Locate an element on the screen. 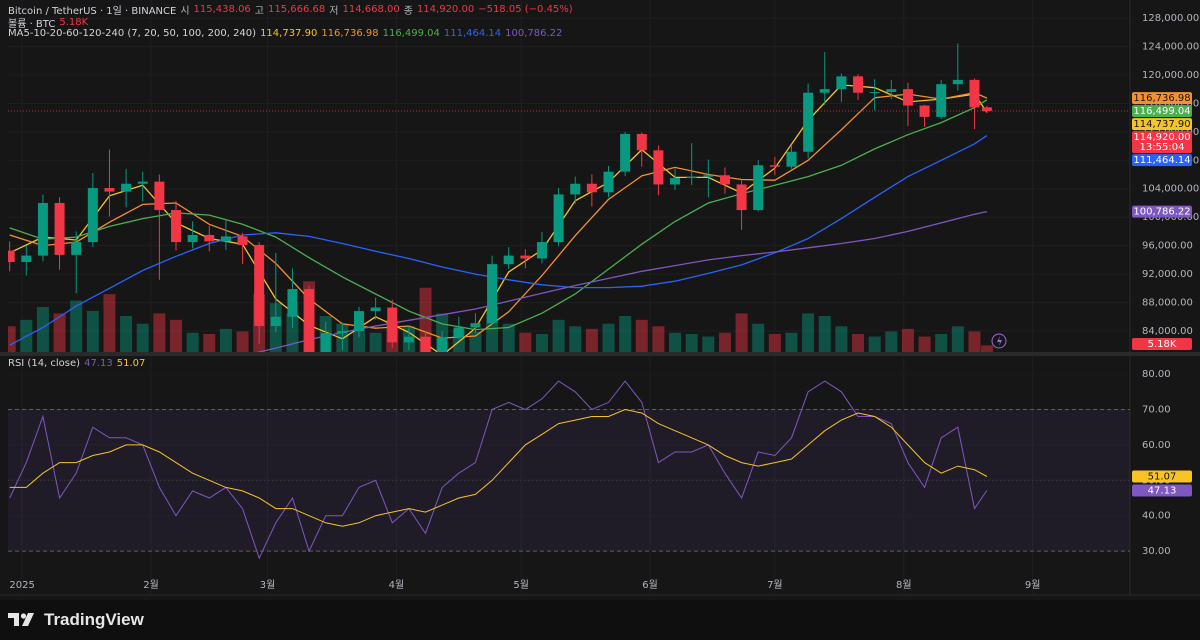 The height and width of the screenshot is (640, 1200). legend-label: 고 is located at coordinates (259, 11).